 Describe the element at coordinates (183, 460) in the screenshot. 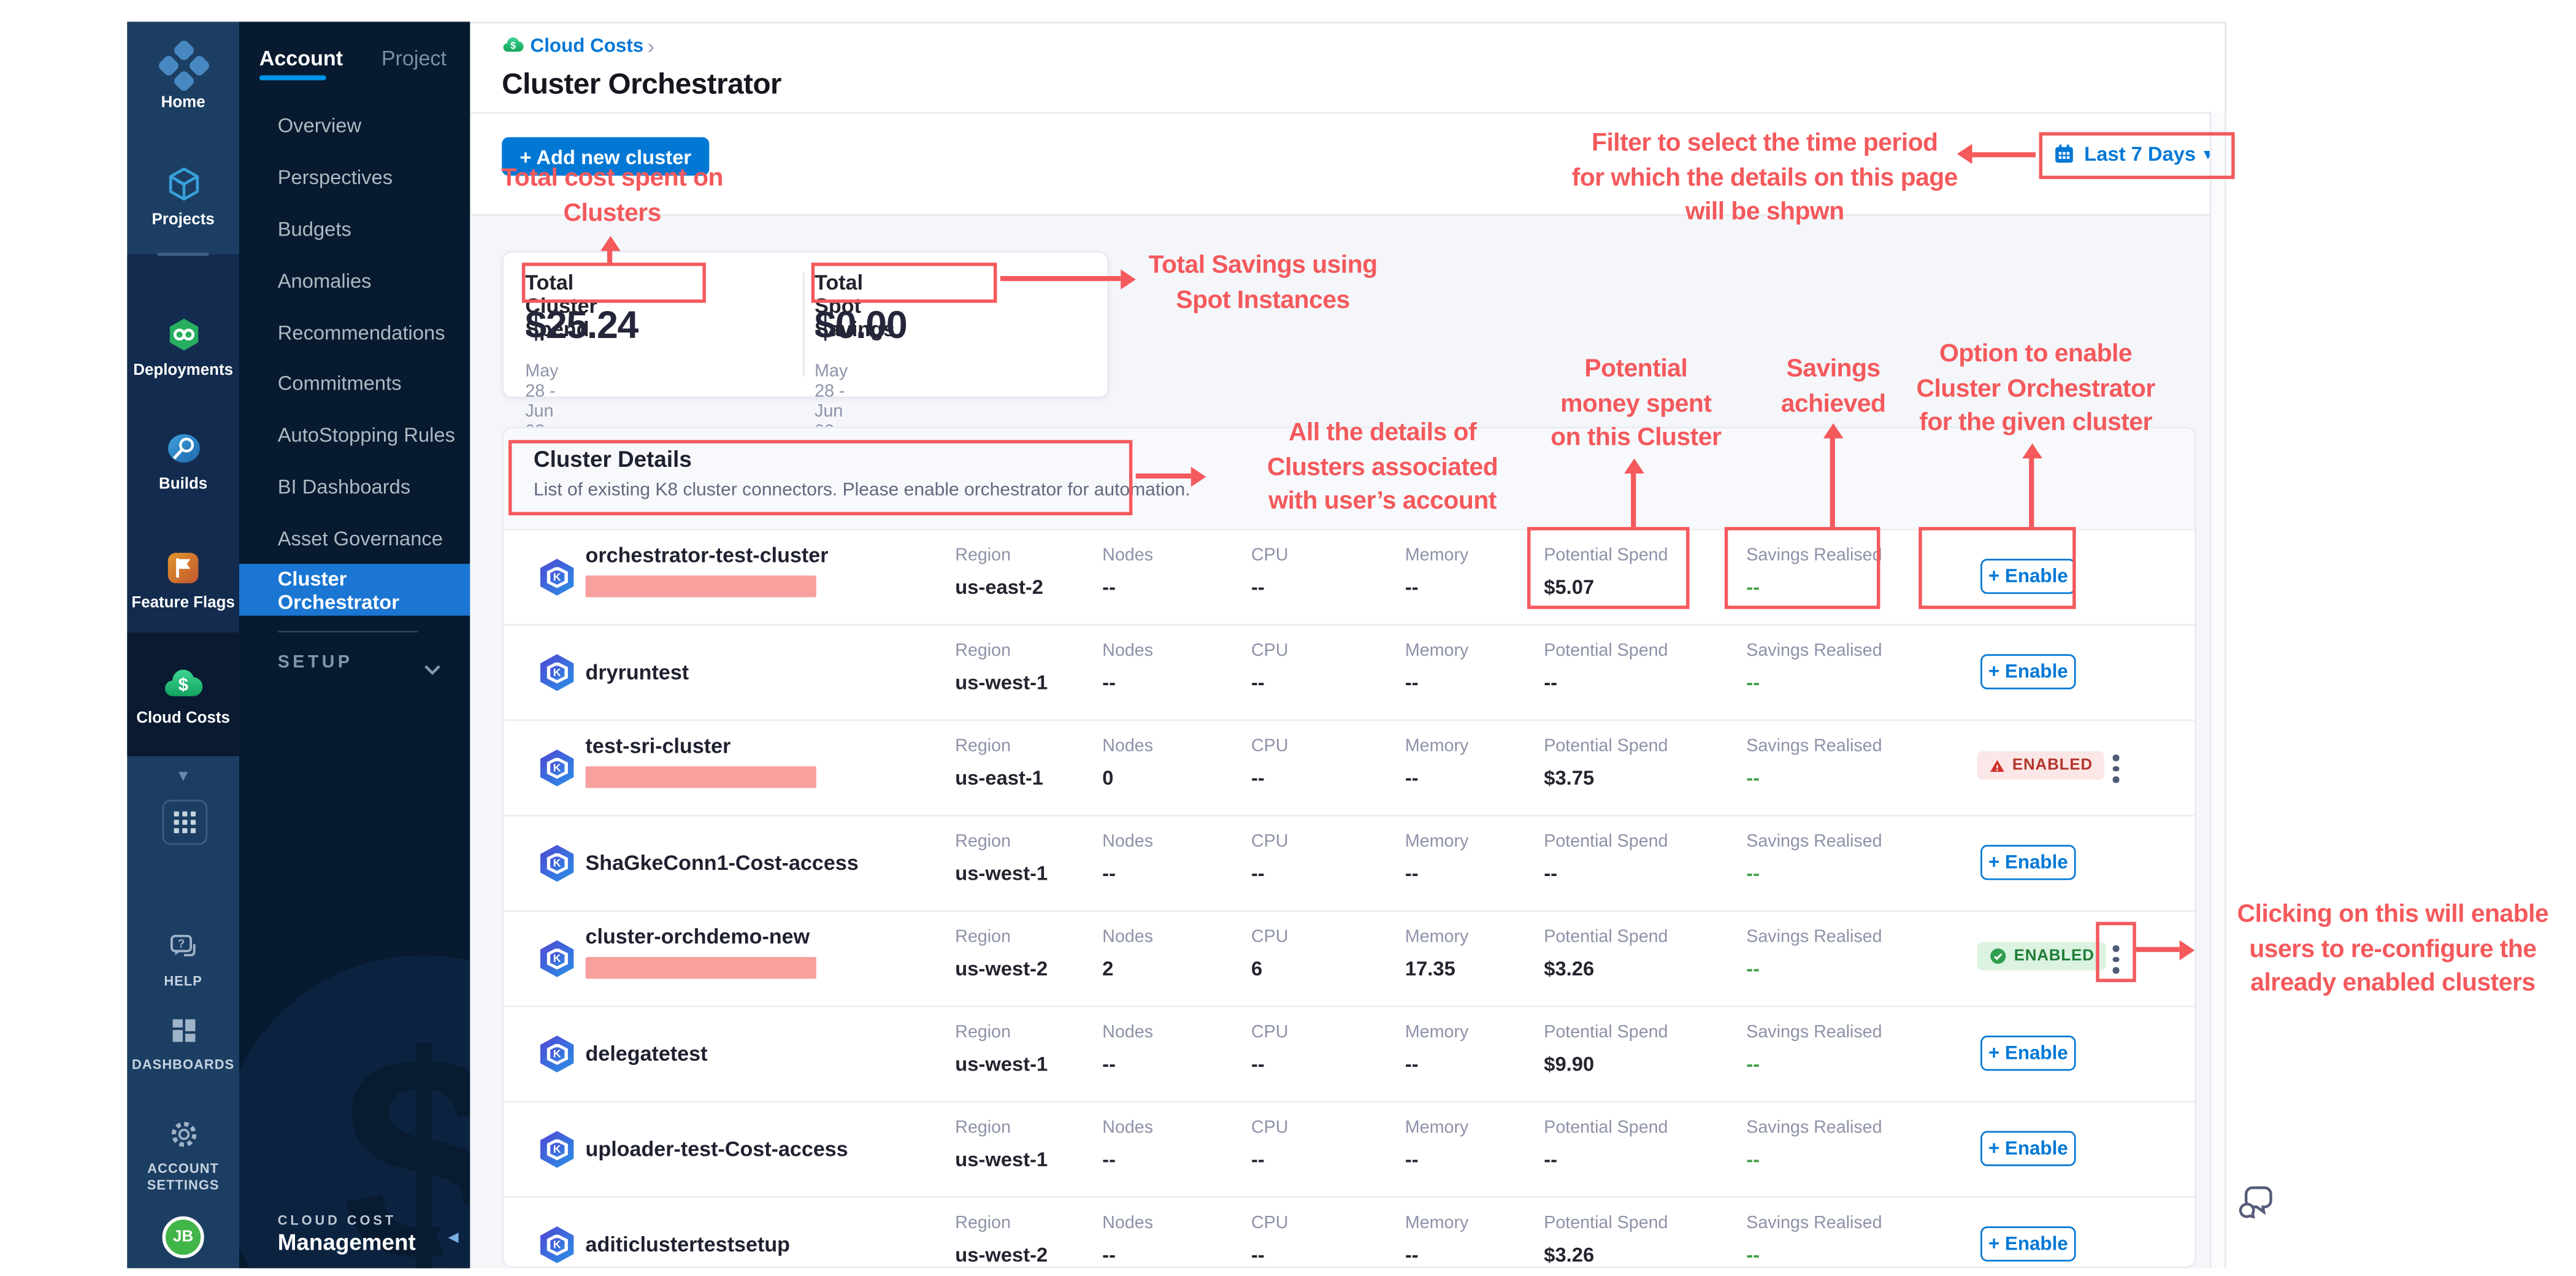

I see `sidebar-item-builds: Builds` at that location.